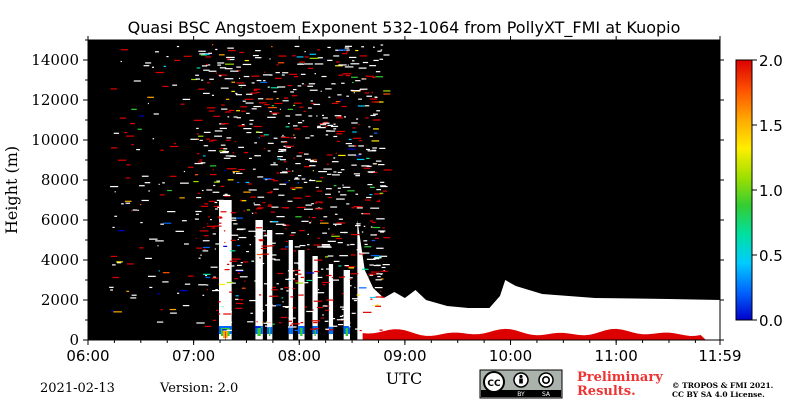 The image size is (800, 400). What do you see at coordinates (771, 126) in the screenshot?
I see `colorbar-tick-label: 1.5` at bounding box center [771, 126].